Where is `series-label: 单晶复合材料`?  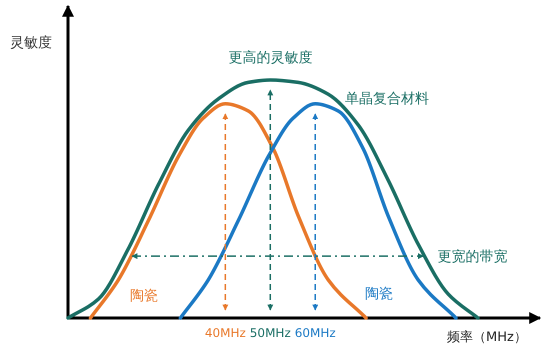
series-label: 单晶复合材料 is located at coordinates (387, 99).